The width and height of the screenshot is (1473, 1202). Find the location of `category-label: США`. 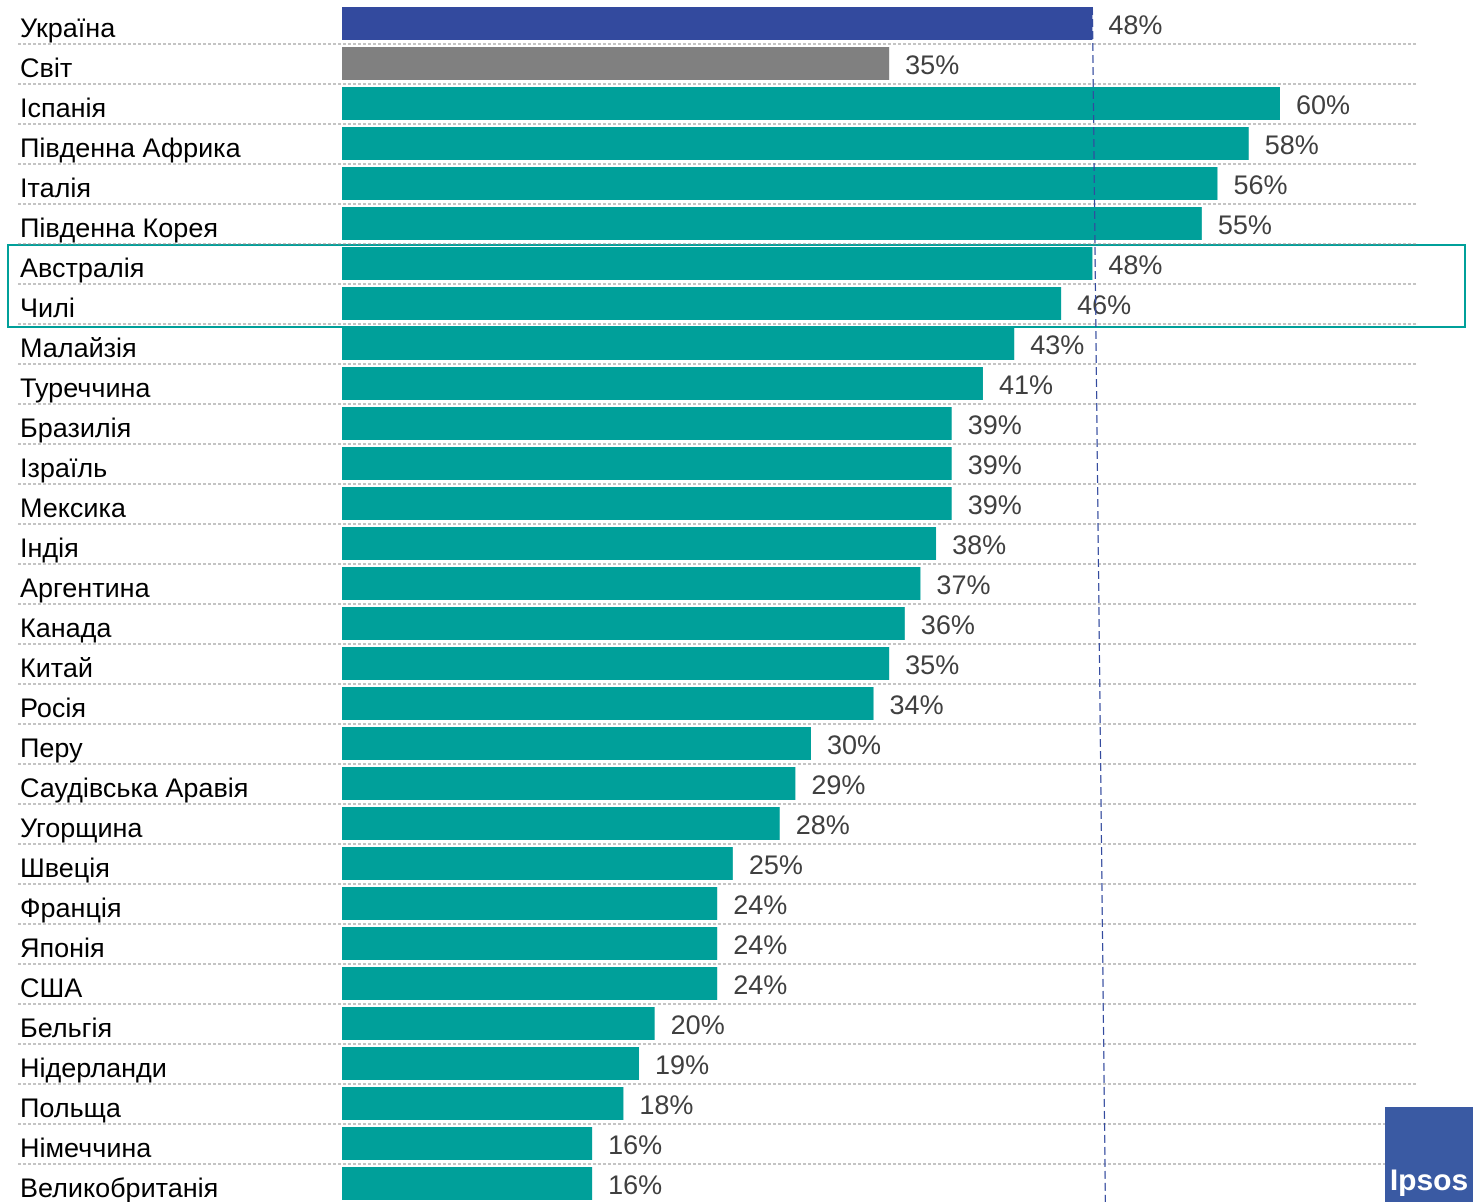

category-label: США is located at coordinates (51, 988).